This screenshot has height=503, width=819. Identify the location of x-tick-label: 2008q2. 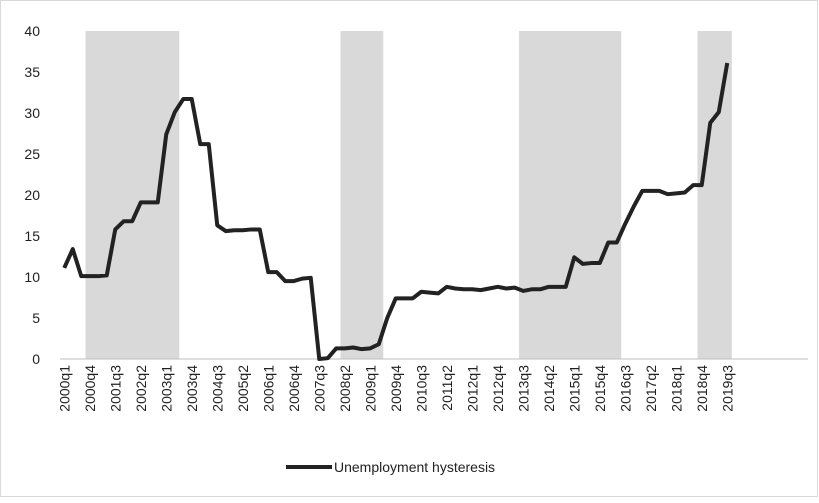
(345, 388).